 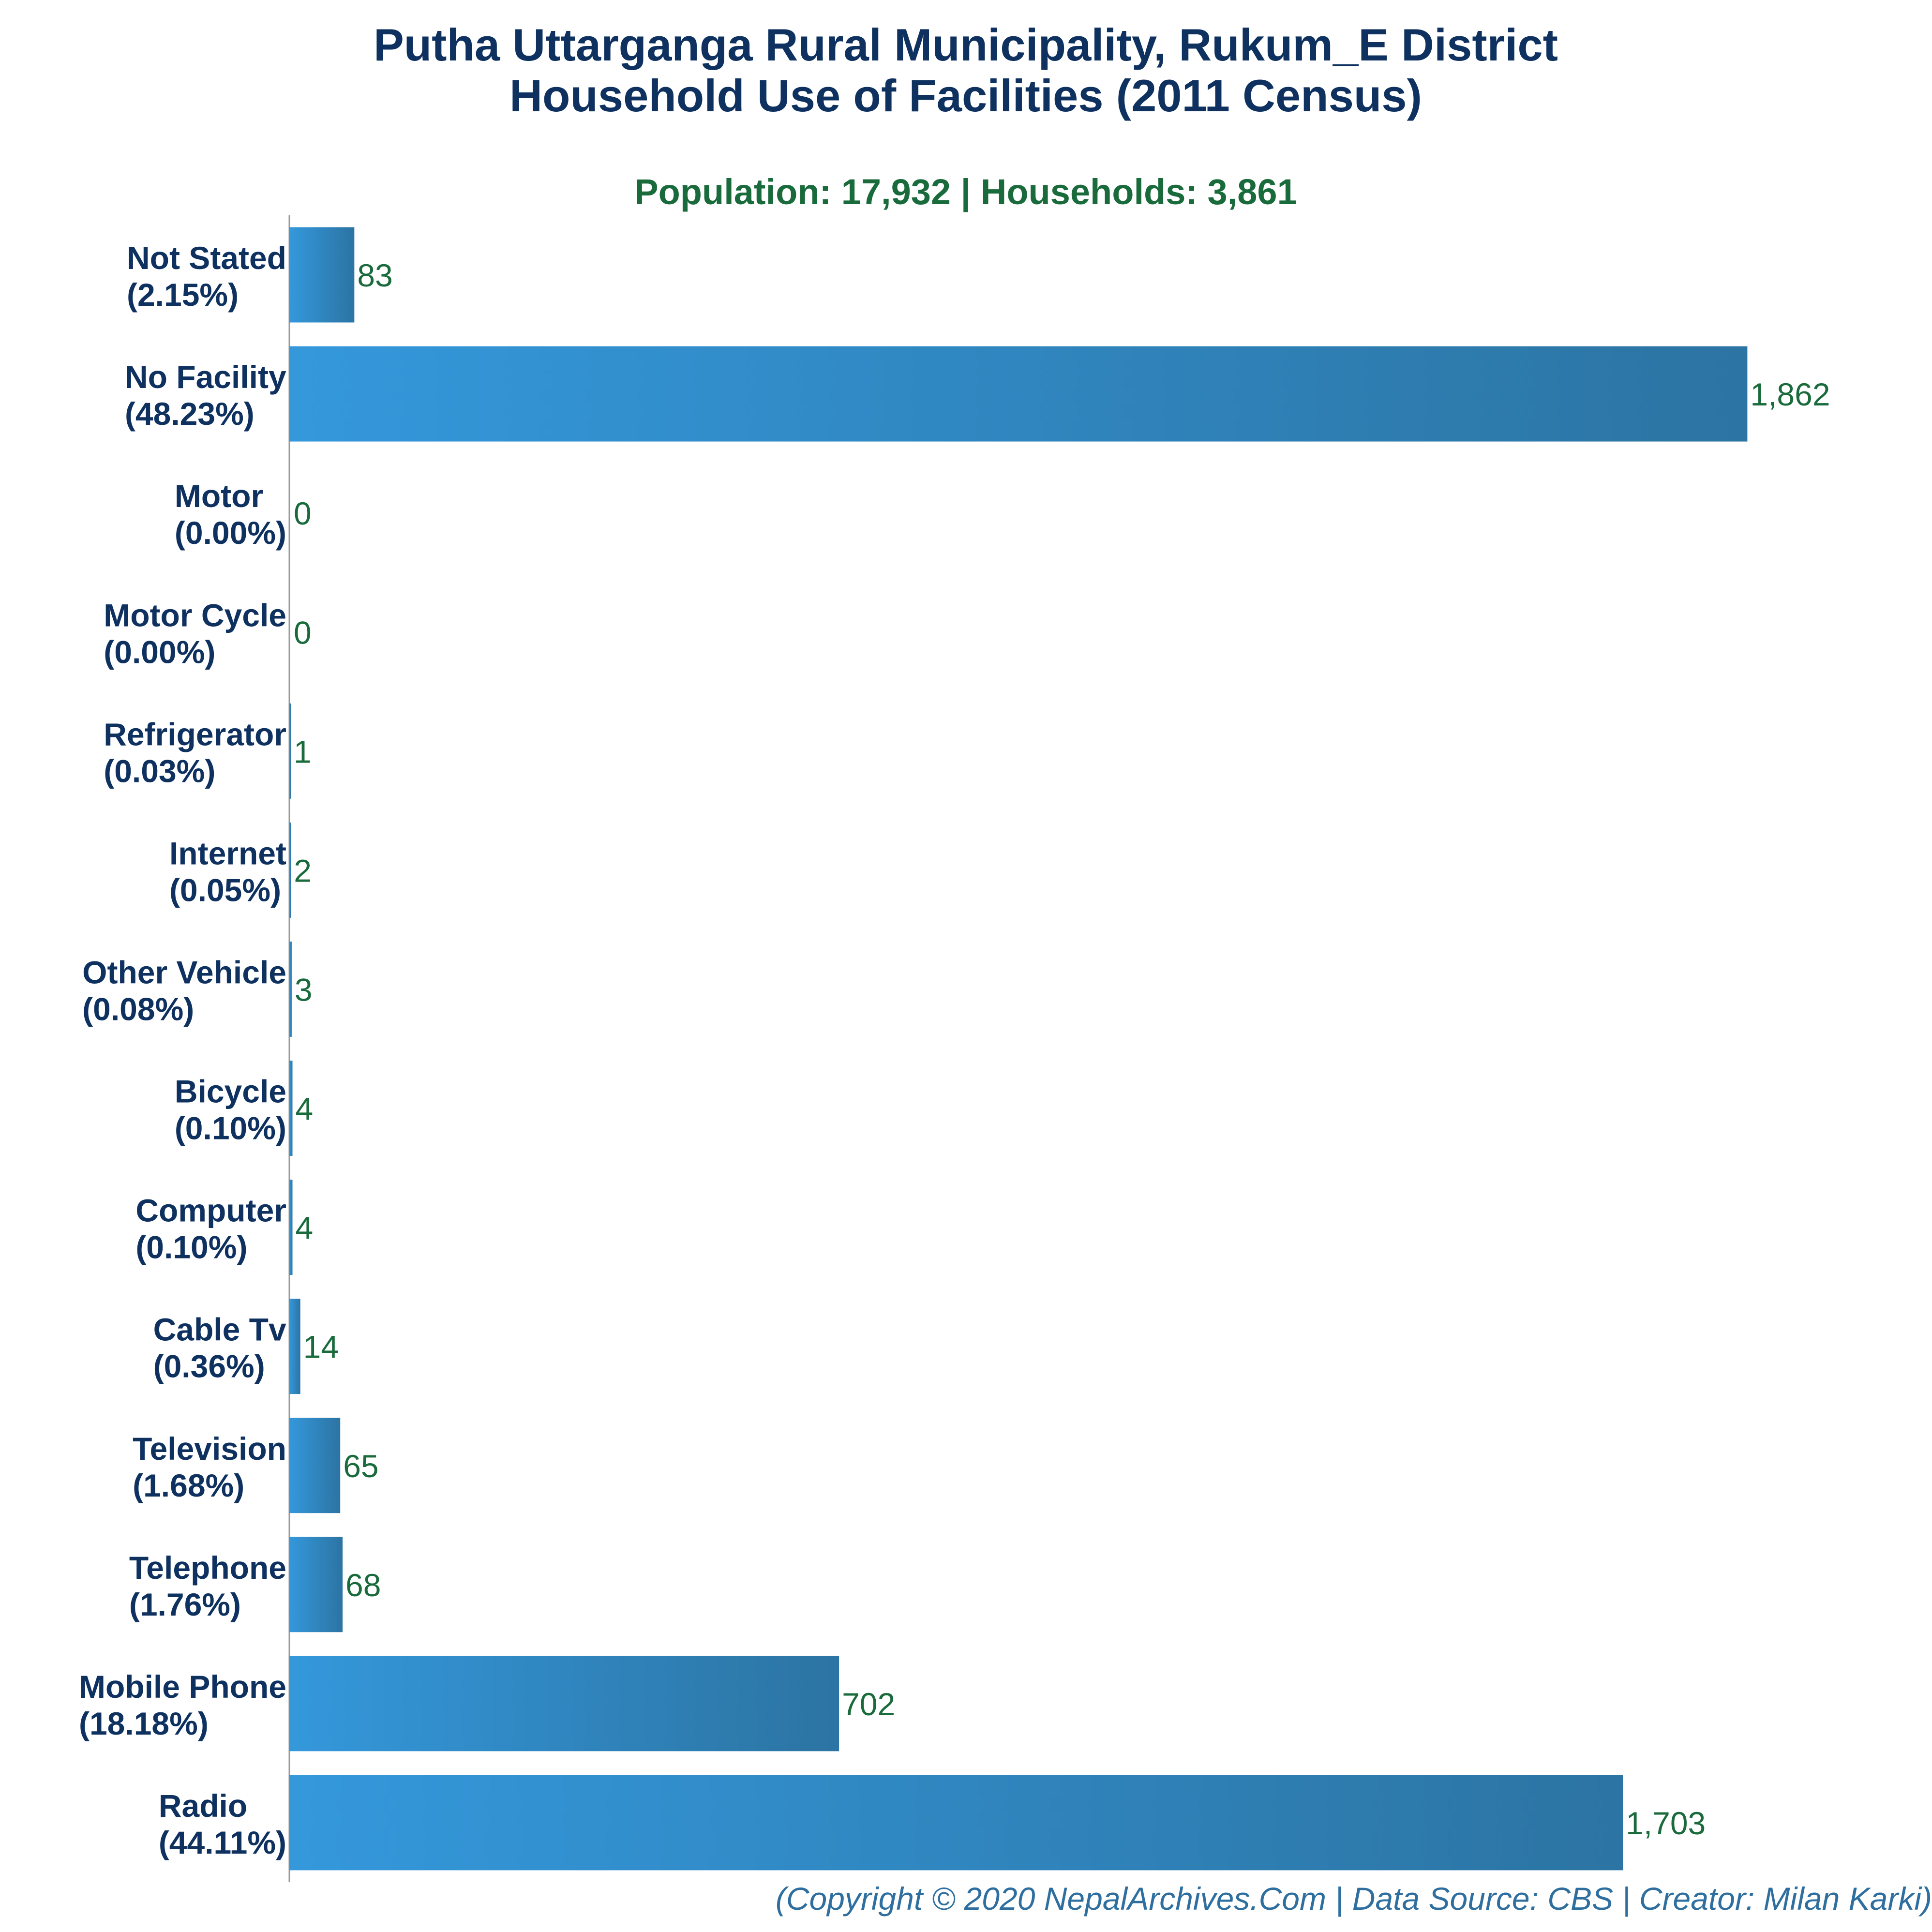 I want to click on bar-value-label: 83, so click(x=374, y=275).